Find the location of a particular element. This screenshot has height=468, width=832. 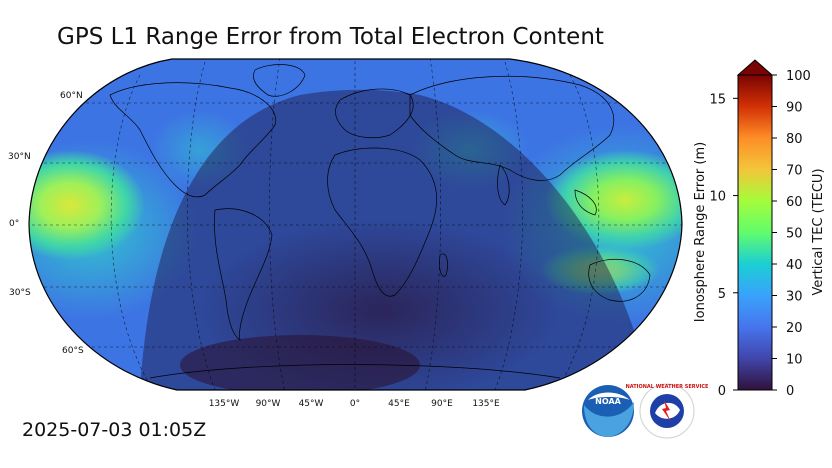

nws-logo-text: NATIONAL WEATHER SERVICE is located at coordinates (667, 387).